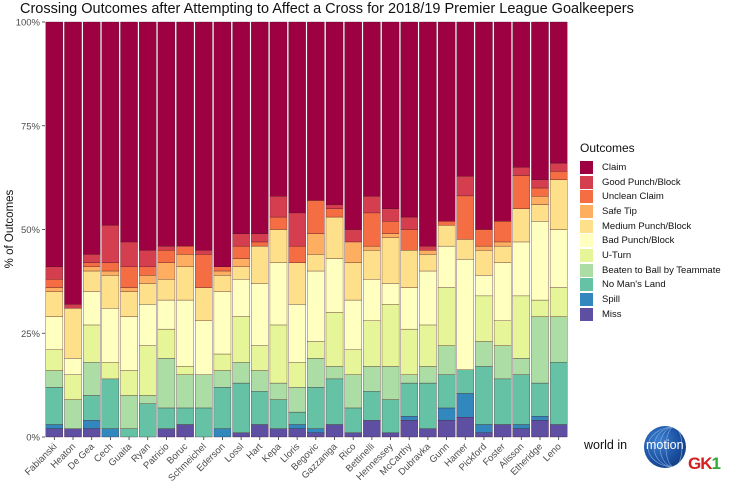 Image resolution: width=730 pixels, height=487 pixels. Describe the element at coordinates (353, 229) in the screenshot. I see `bar-stack-rico` at that location.